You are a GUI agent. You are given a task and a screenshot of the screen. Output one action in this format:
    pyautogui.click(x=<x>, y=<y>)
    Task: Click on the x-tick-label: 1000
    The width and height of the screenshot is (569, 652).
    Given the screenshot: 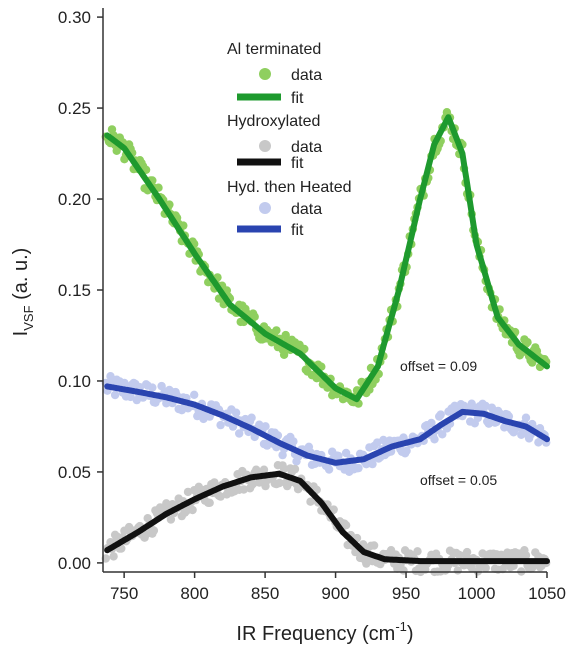 What is the action you would take?
    pyautogui.click(x=477, y=593)
    